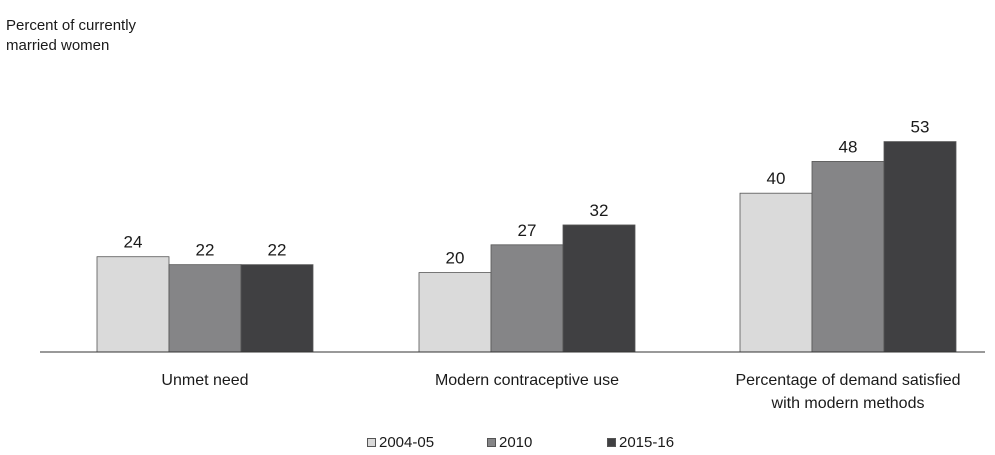 This screenshot has width=995, height=455. I want to click on legend-label: 2015-16, so click(647, 442).